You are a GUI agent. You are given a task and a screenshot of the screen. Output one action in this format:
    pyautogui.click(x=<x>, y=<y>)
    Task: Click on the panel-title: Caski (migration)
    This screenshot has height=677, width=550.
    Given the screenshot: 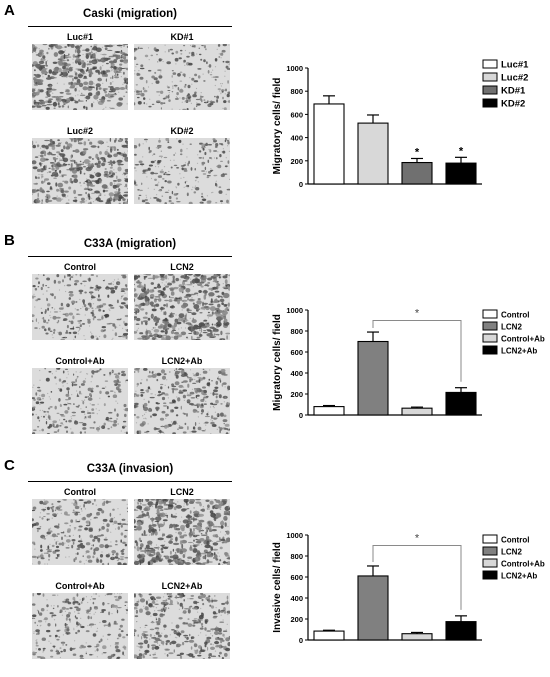 What is the action you would take?
    pyautogui.click(x=130, y=14)
    